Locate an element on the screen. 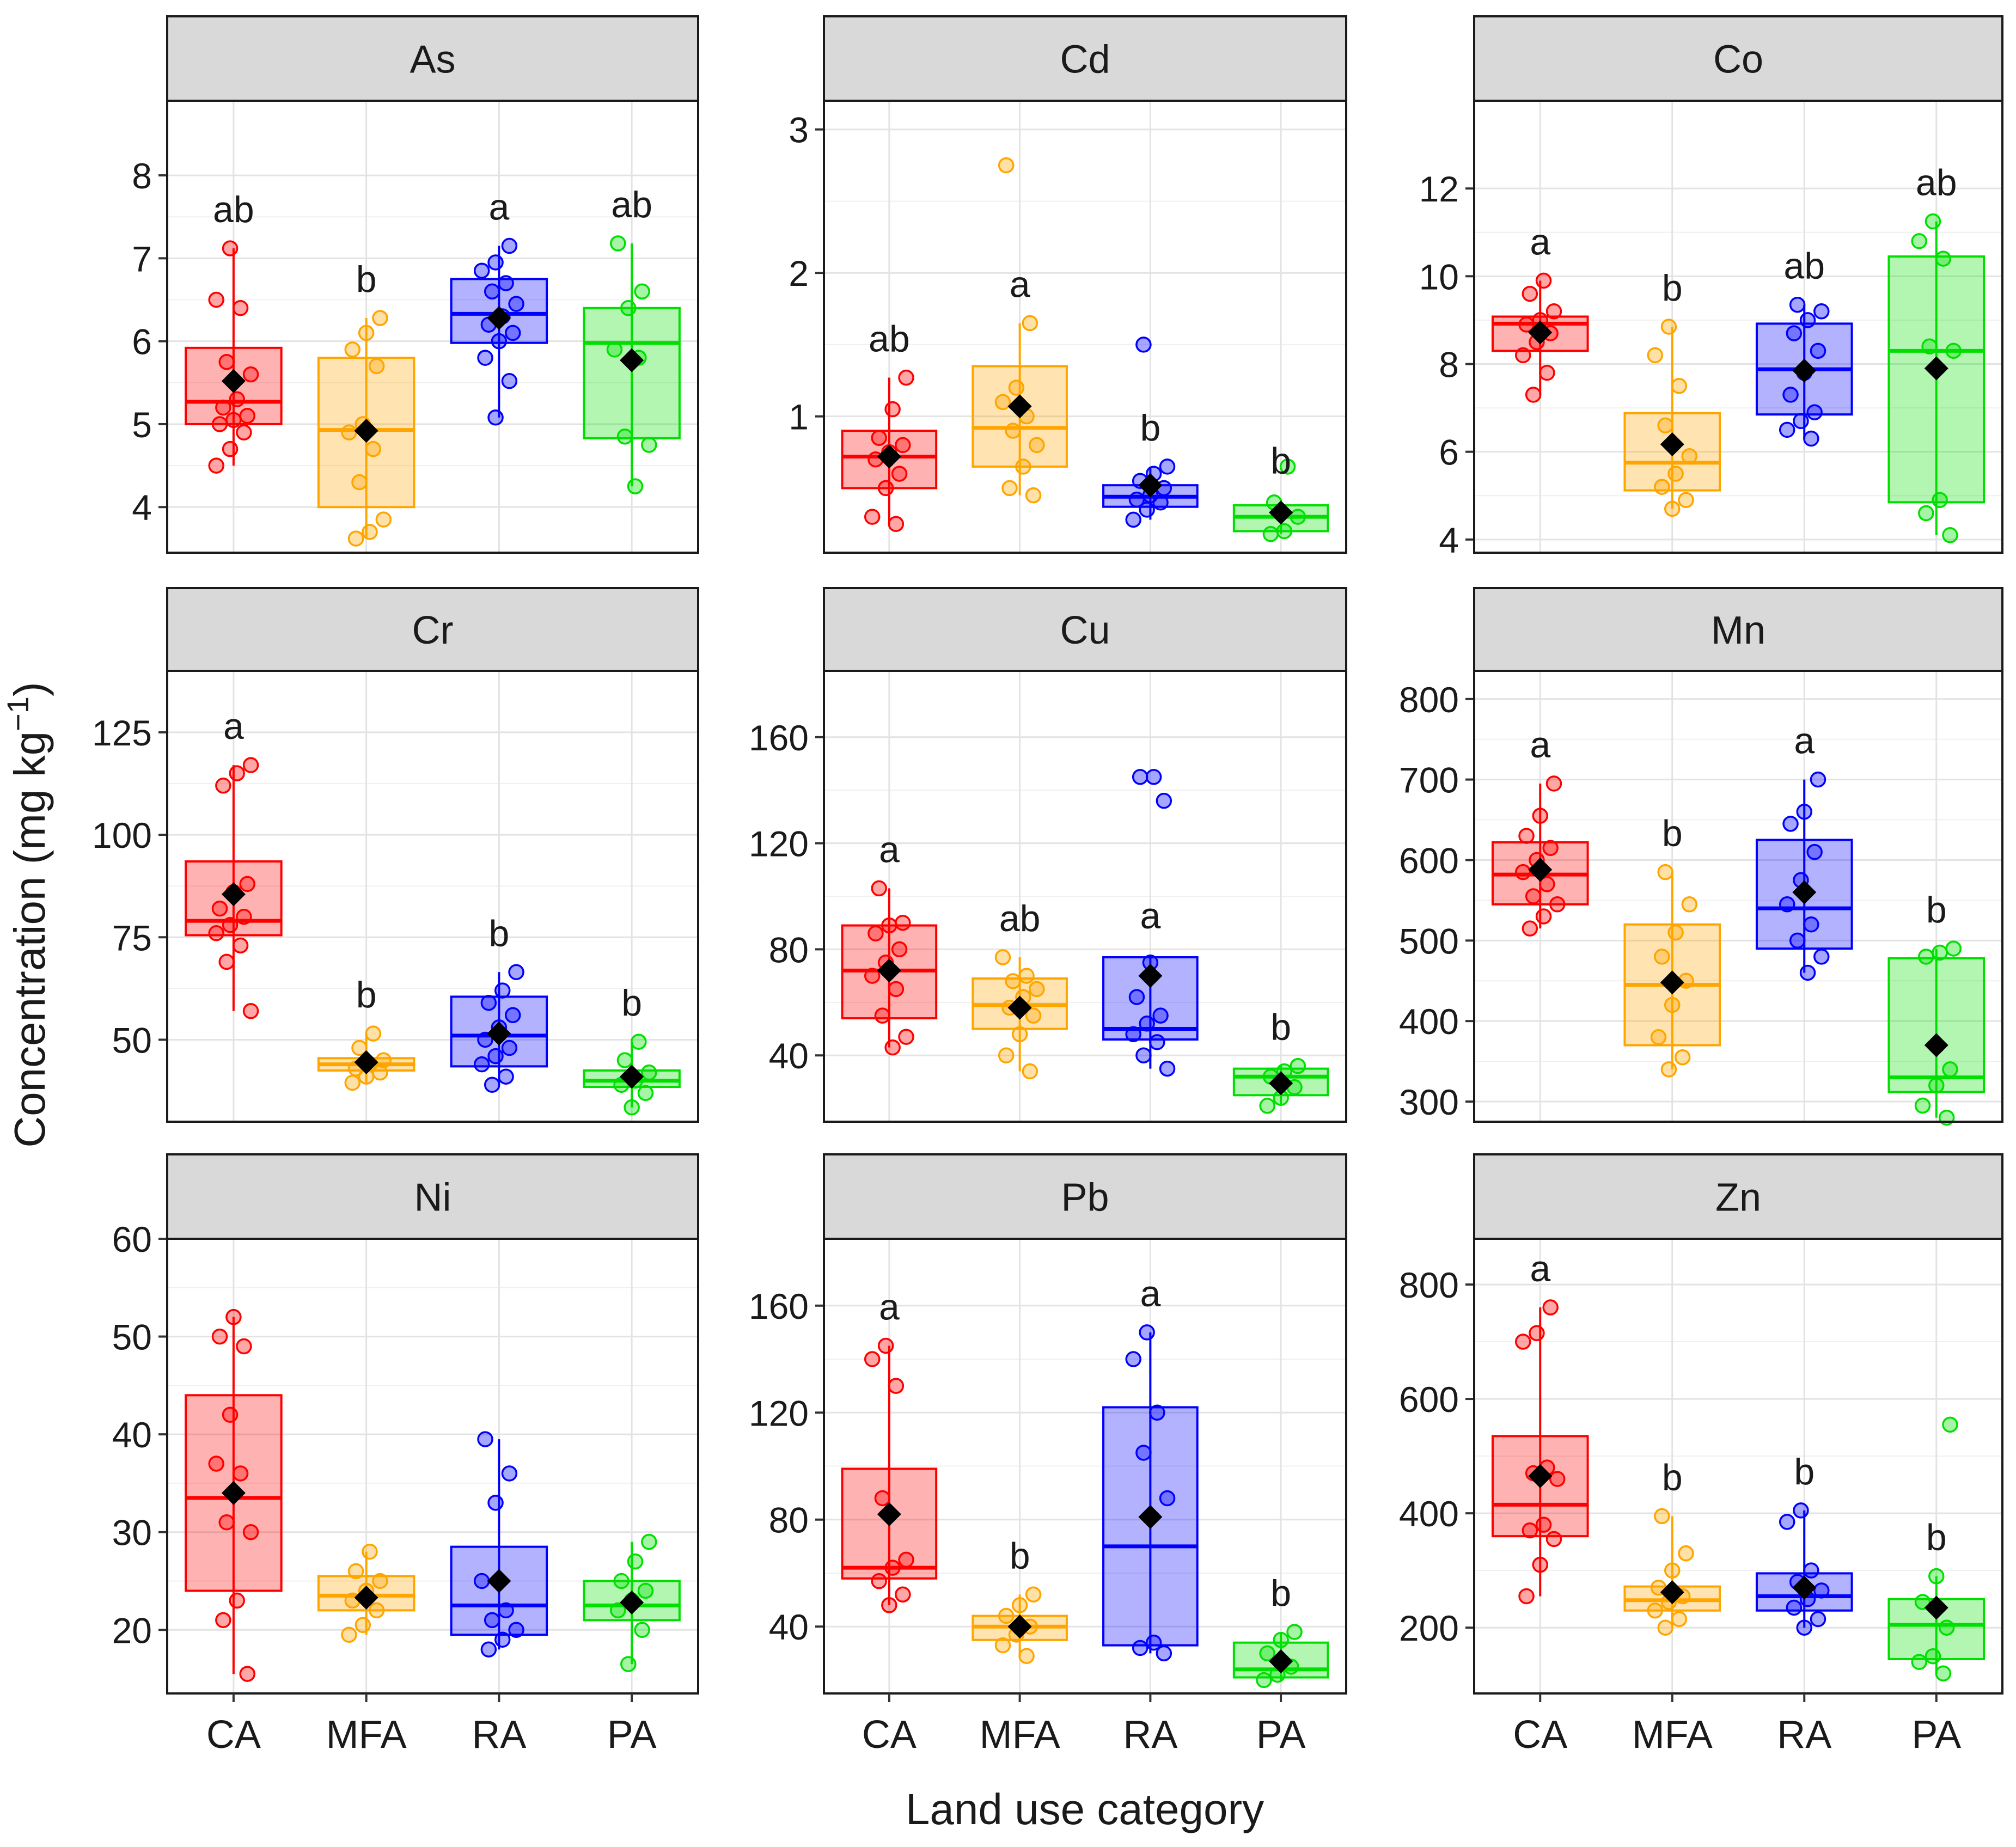  significance-letter: ab is located at coordinates (889, 339).